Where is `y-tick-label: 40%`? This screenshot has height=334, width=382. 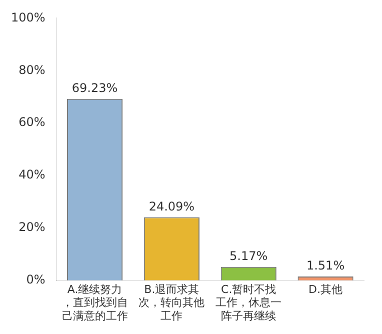
y-tick-label: 40% is located at coordinates (32, 175).